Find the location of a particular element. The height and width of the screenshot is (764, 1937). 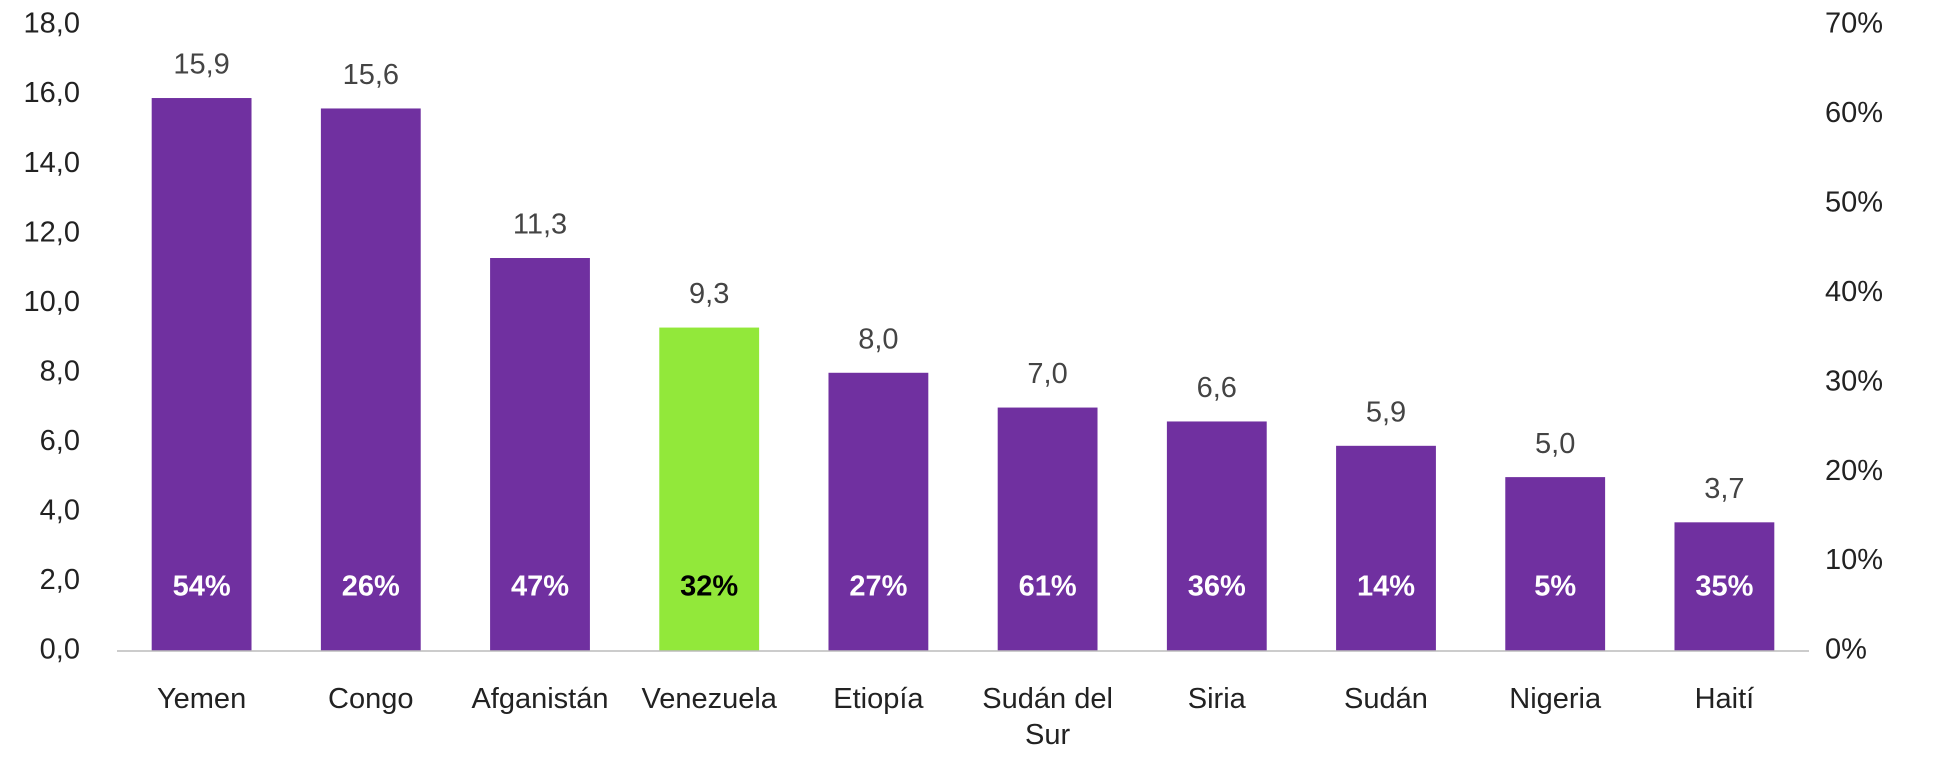

x-tick-label: Haití is located at coordinates (1724, 699).